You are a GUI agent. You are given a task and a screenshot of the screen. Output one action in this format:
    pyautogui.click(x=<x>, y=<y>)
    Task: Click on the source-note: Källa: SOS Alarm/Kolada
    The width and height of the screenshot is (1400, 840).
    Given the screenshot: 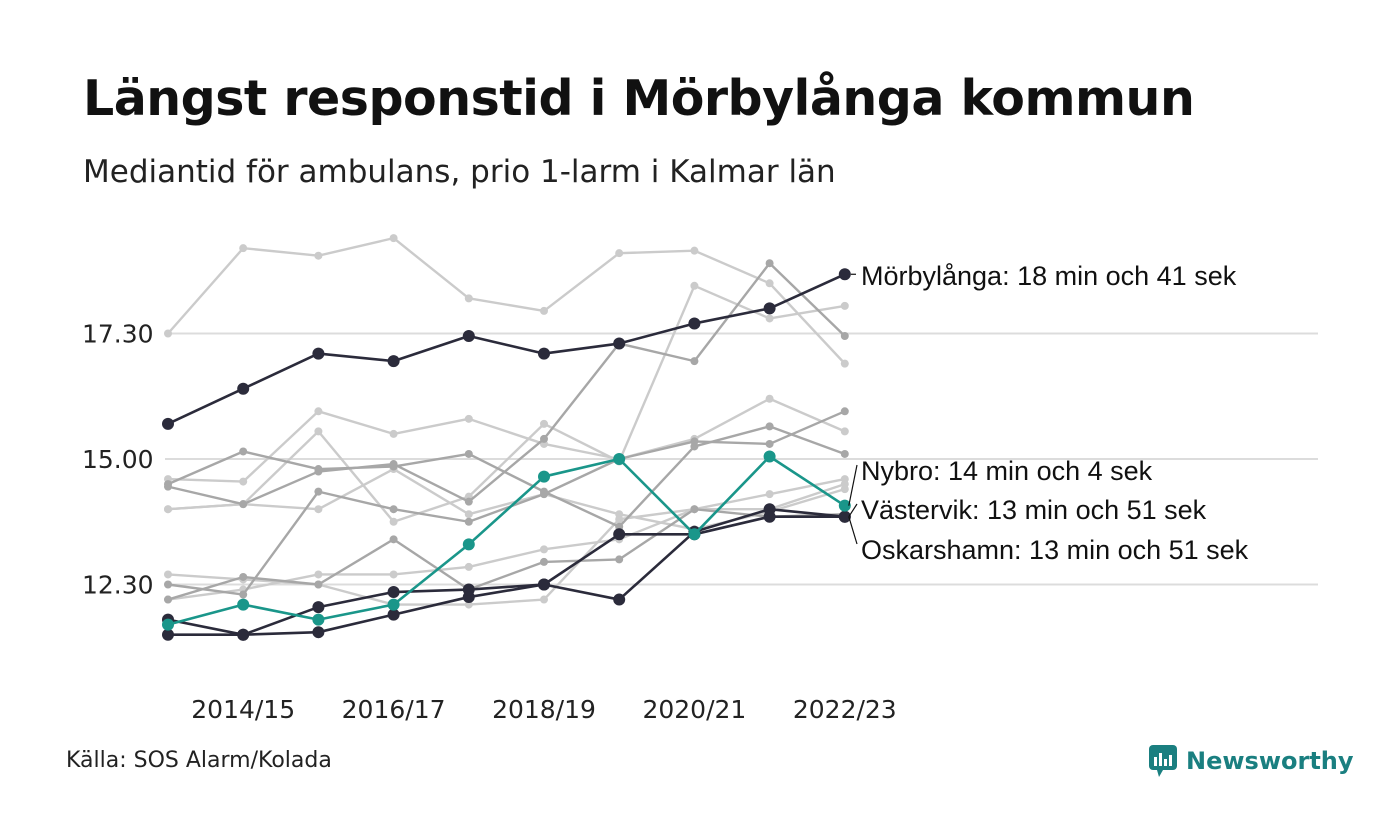 What is the action you would take?
    pyautogui.click(x=199, y=760)
    